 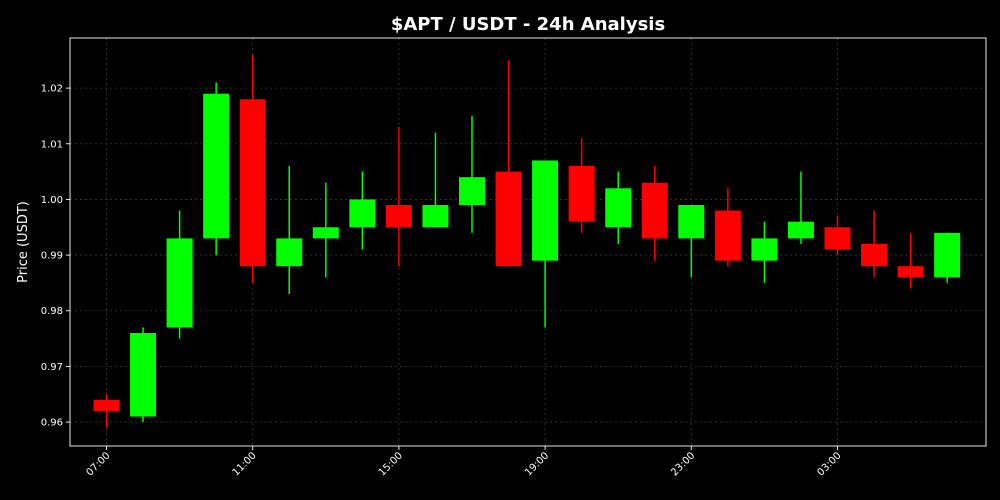 What do you see at coordinates (23, 242) in the screenshot?
I see `y-axis-label: Price (USDT)` at bounding box center [23, 242].